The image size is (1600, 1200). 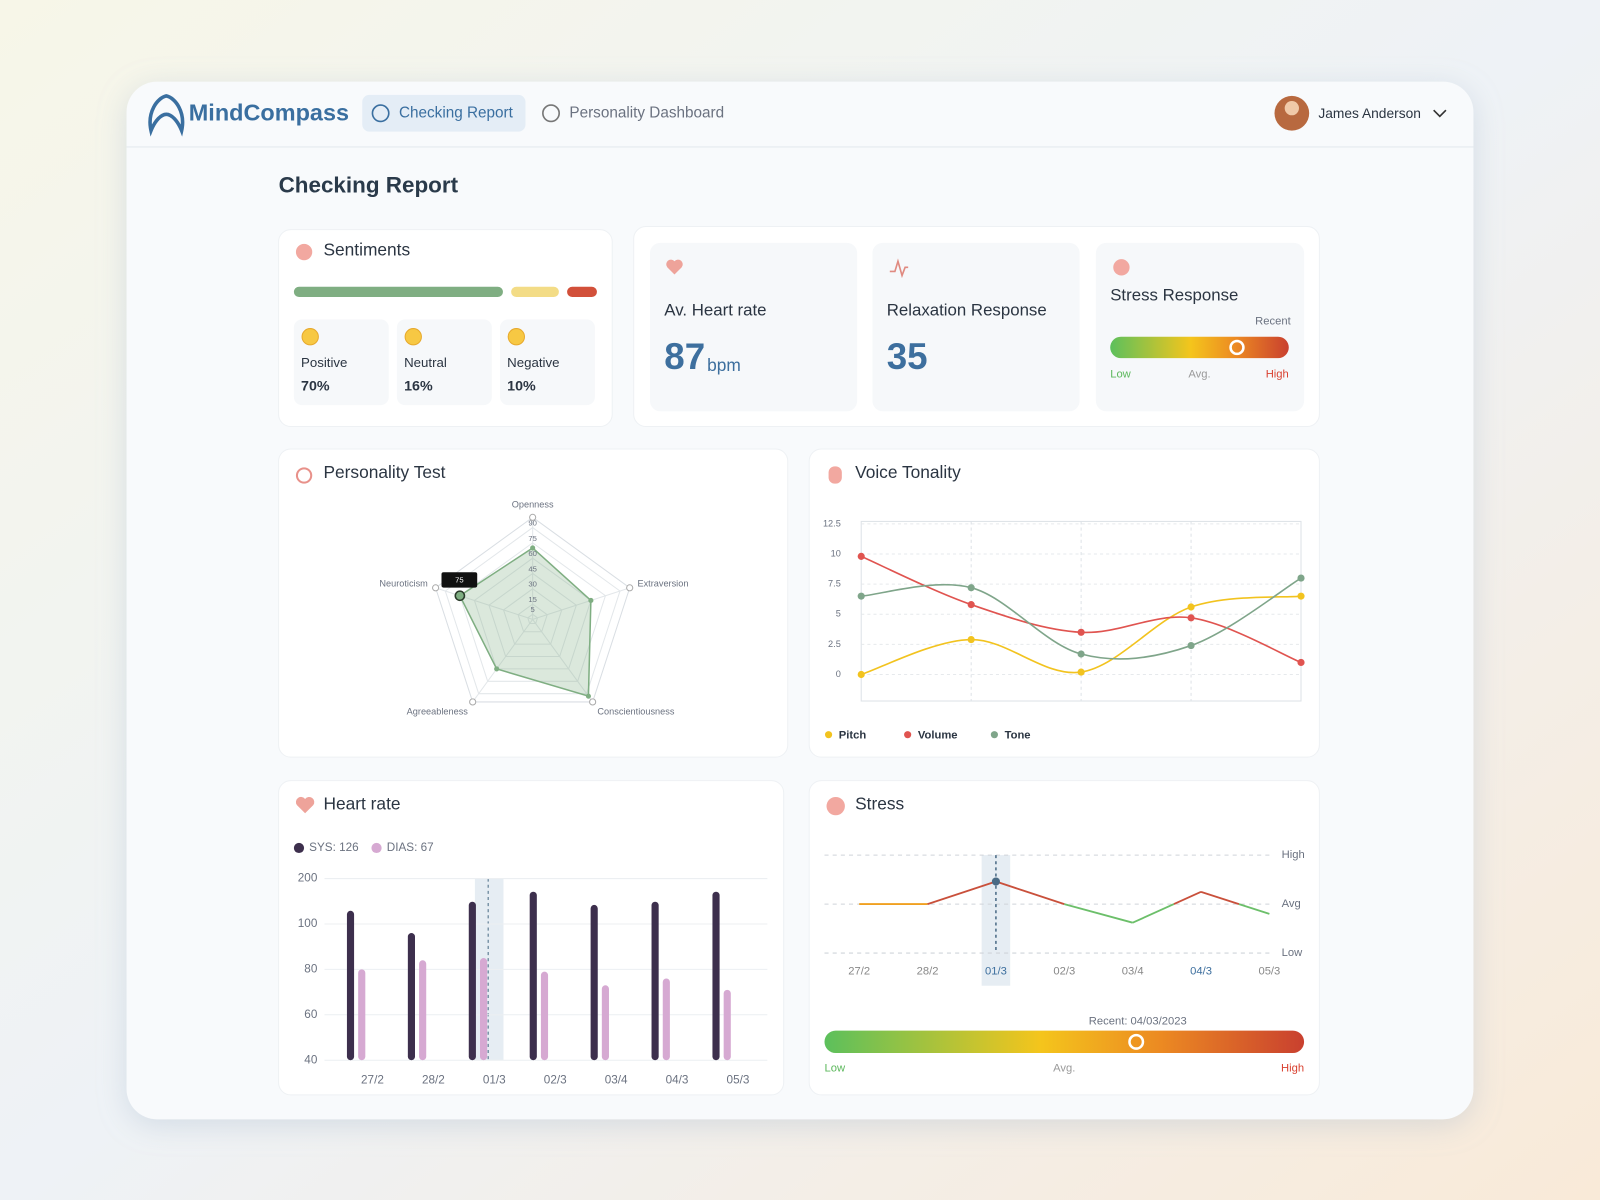 What do you see at coordinates (1064, 603) in the screenshot?
I see `card` at bounding box center [1064, 603].